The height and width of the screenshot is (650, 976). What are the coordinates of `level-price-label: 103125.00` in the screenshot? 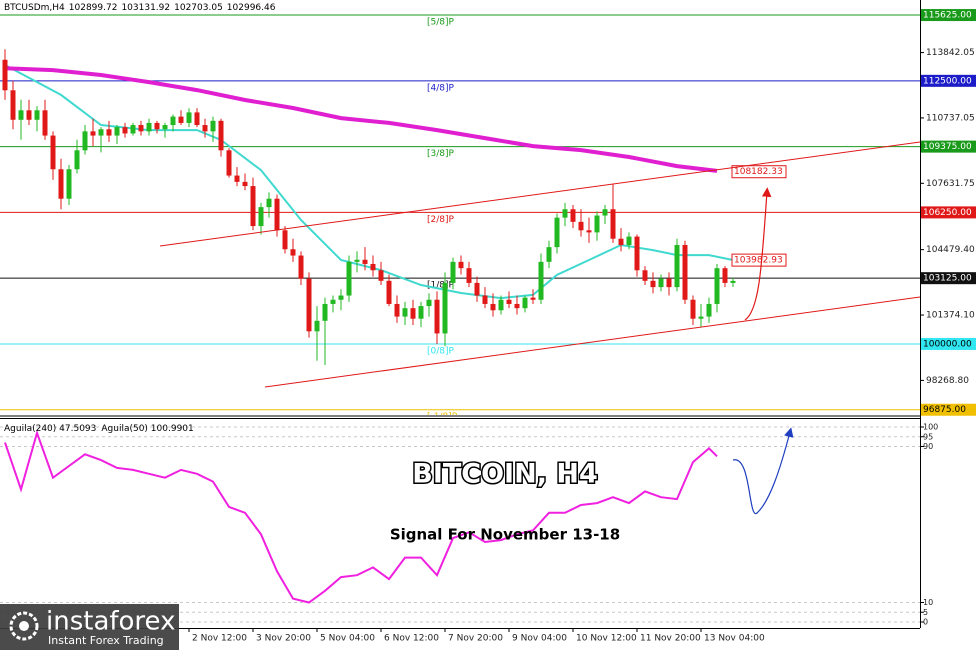 It's located at (947, 279).